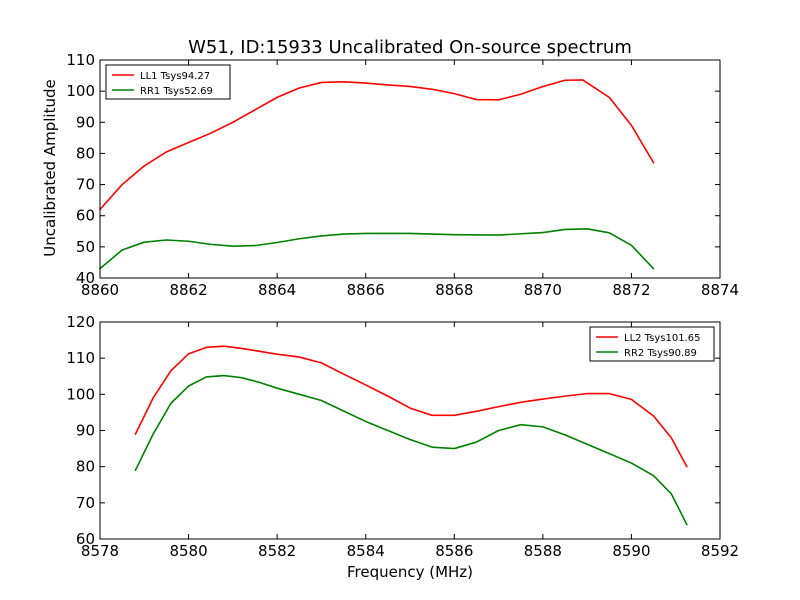  Describe the element at coordinates (277, 551) in the screenshot. I see `x-tick-label: 8582` at that location.